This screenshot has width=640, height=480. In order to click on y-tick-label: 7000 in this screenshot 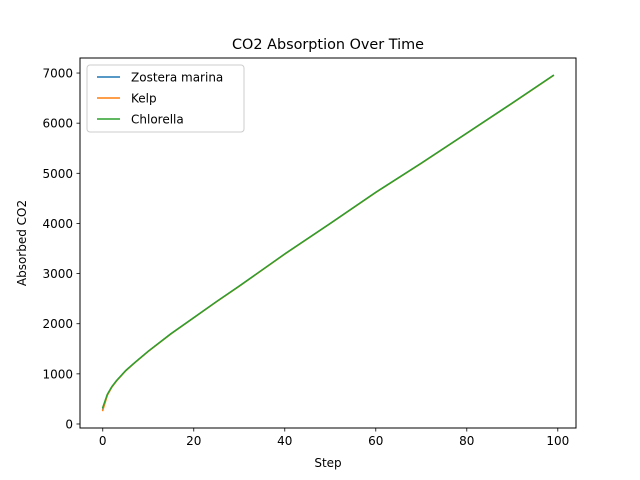, I will do `click(57, 74)`.